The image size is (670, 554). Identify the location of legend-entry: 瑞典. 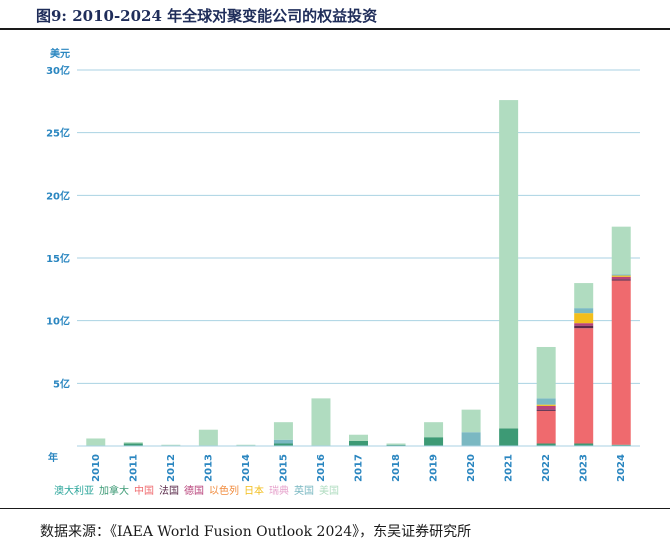
(279, 490).